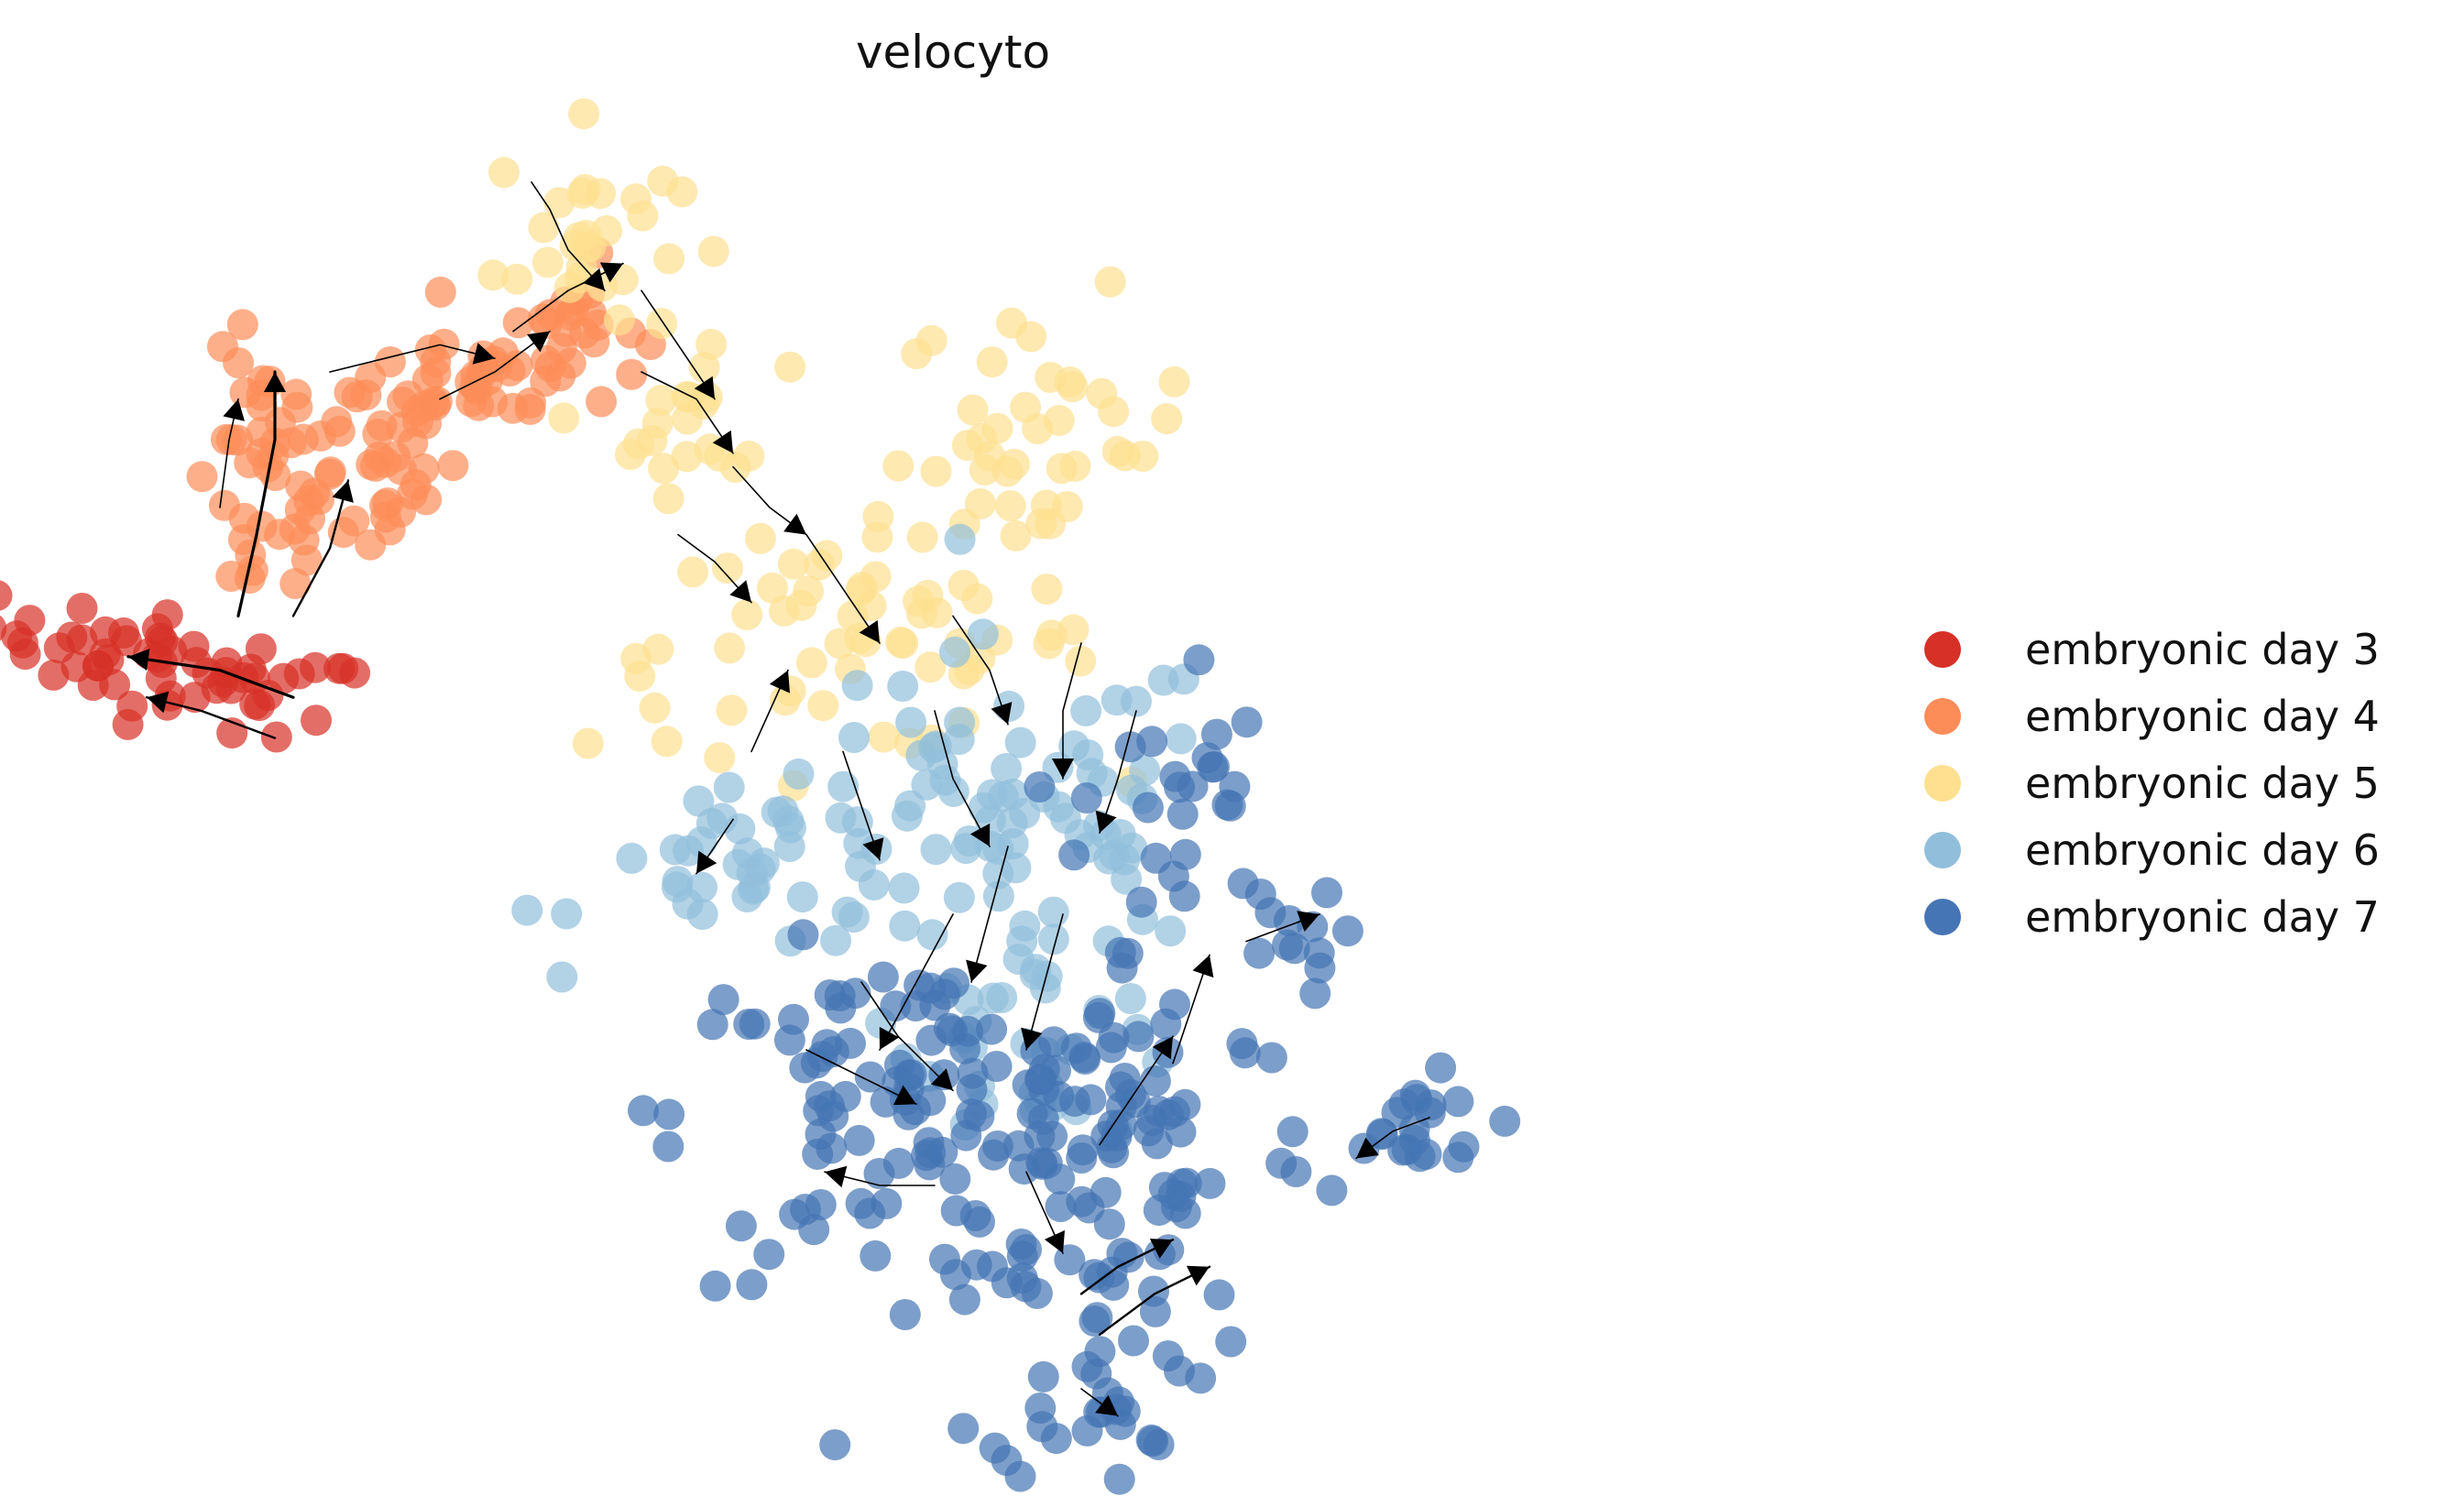 This screenshot has height=1496, width=2464. Describe the element at coordinates (495, 365) in the screenshot. I see `streamline` at that location.